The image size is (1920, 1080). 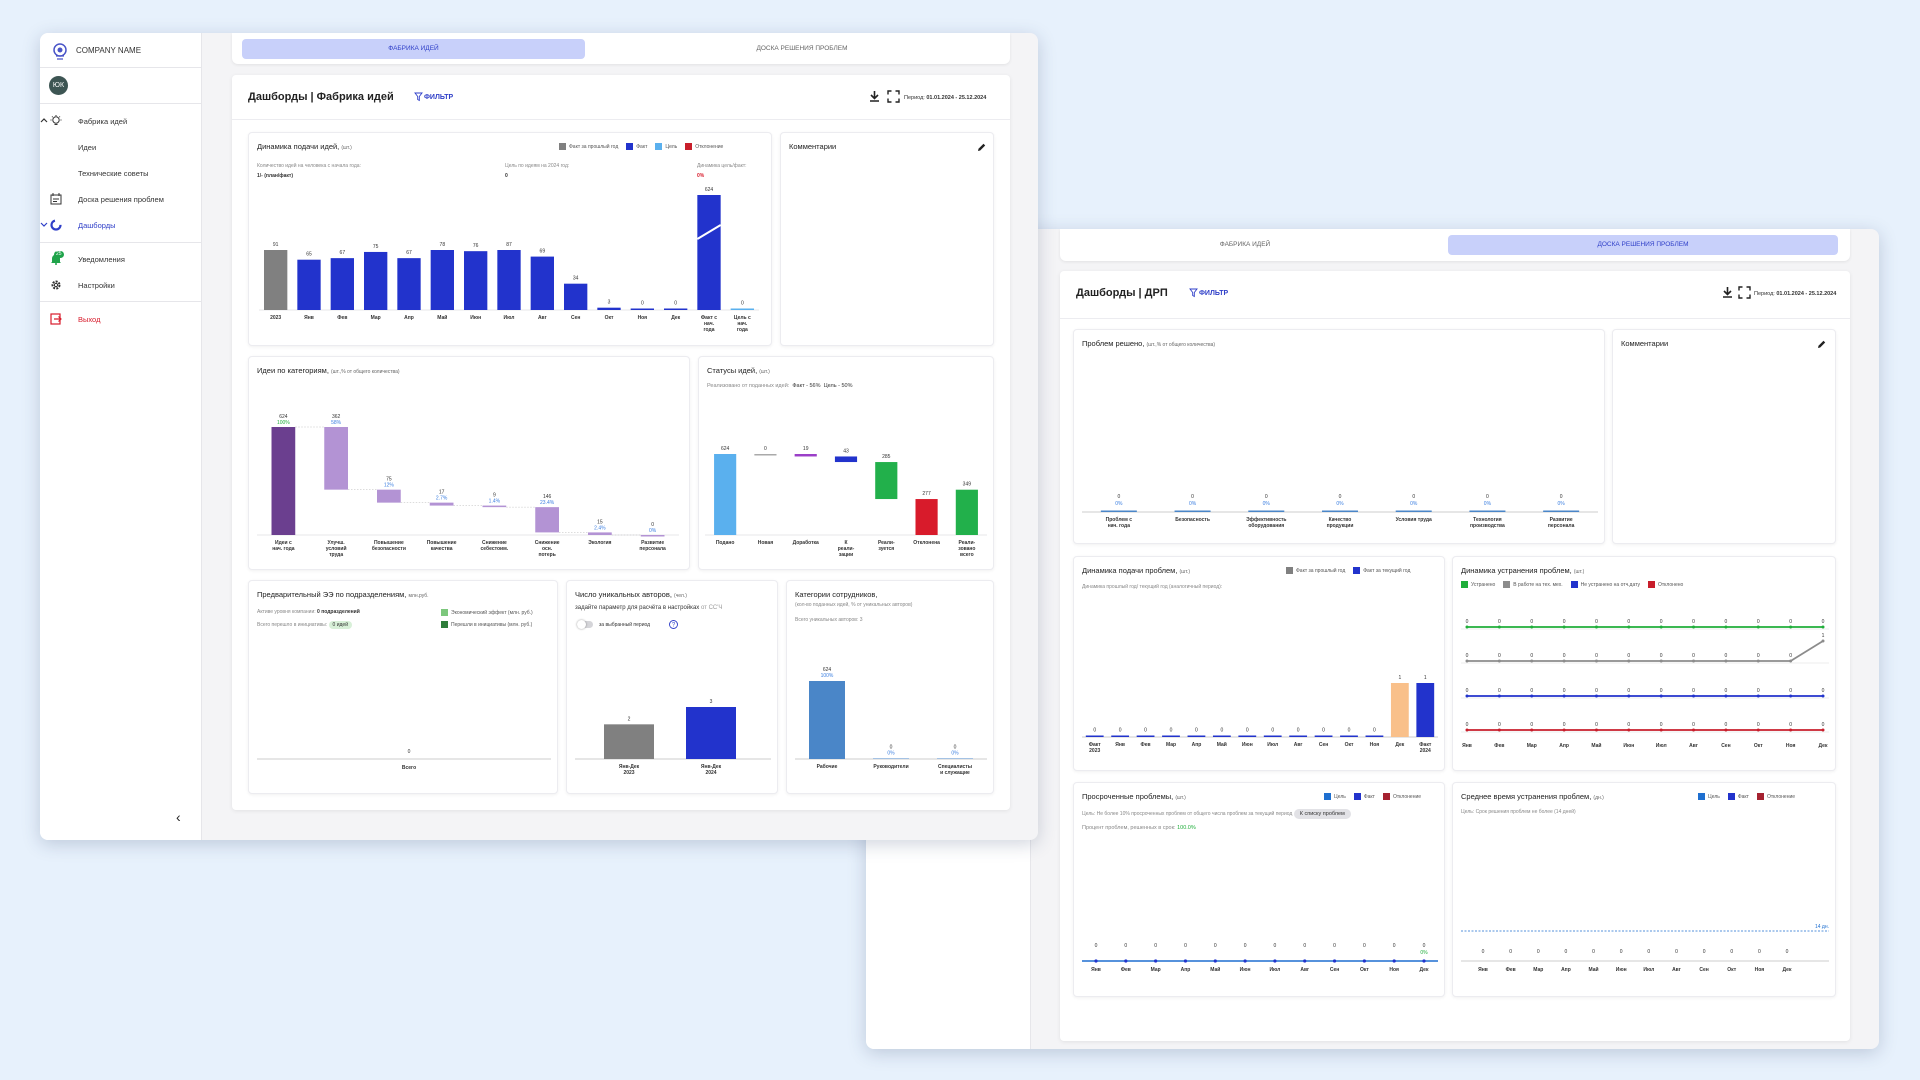 I want to click on chart-category-label: Ноя, so click(x=1394, y=970).